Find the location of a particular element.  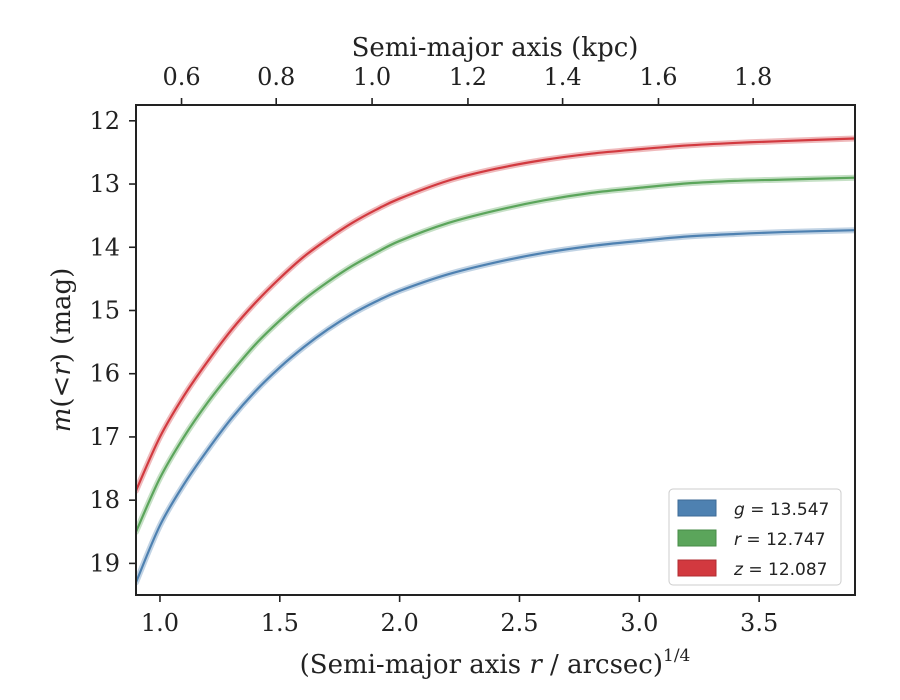

y-tick-label: 18 is located at coordinates (104, 500).